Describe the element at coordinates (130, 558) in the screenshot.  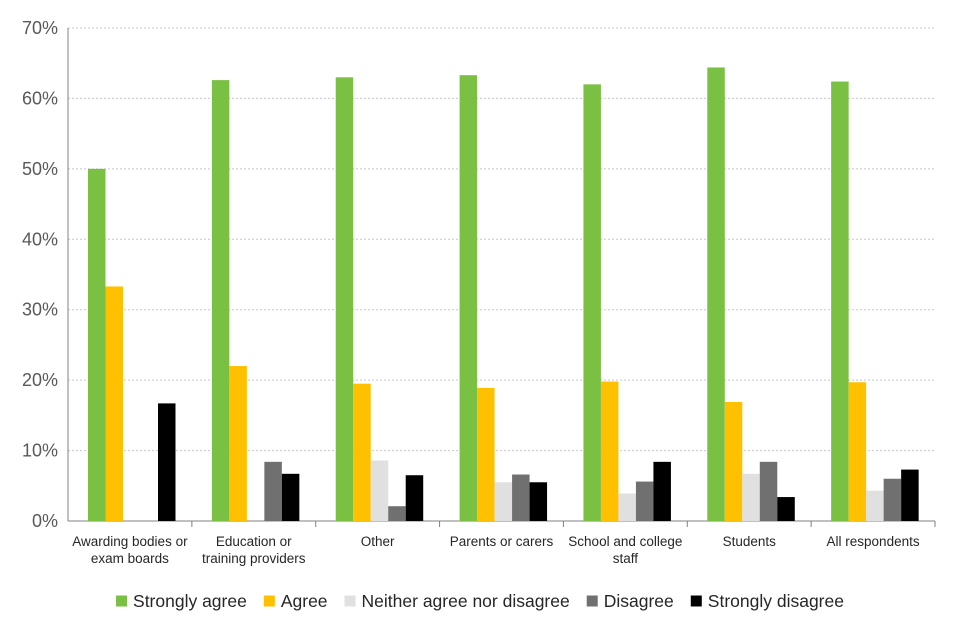
I see `x-category-label: exam boards` at that location.